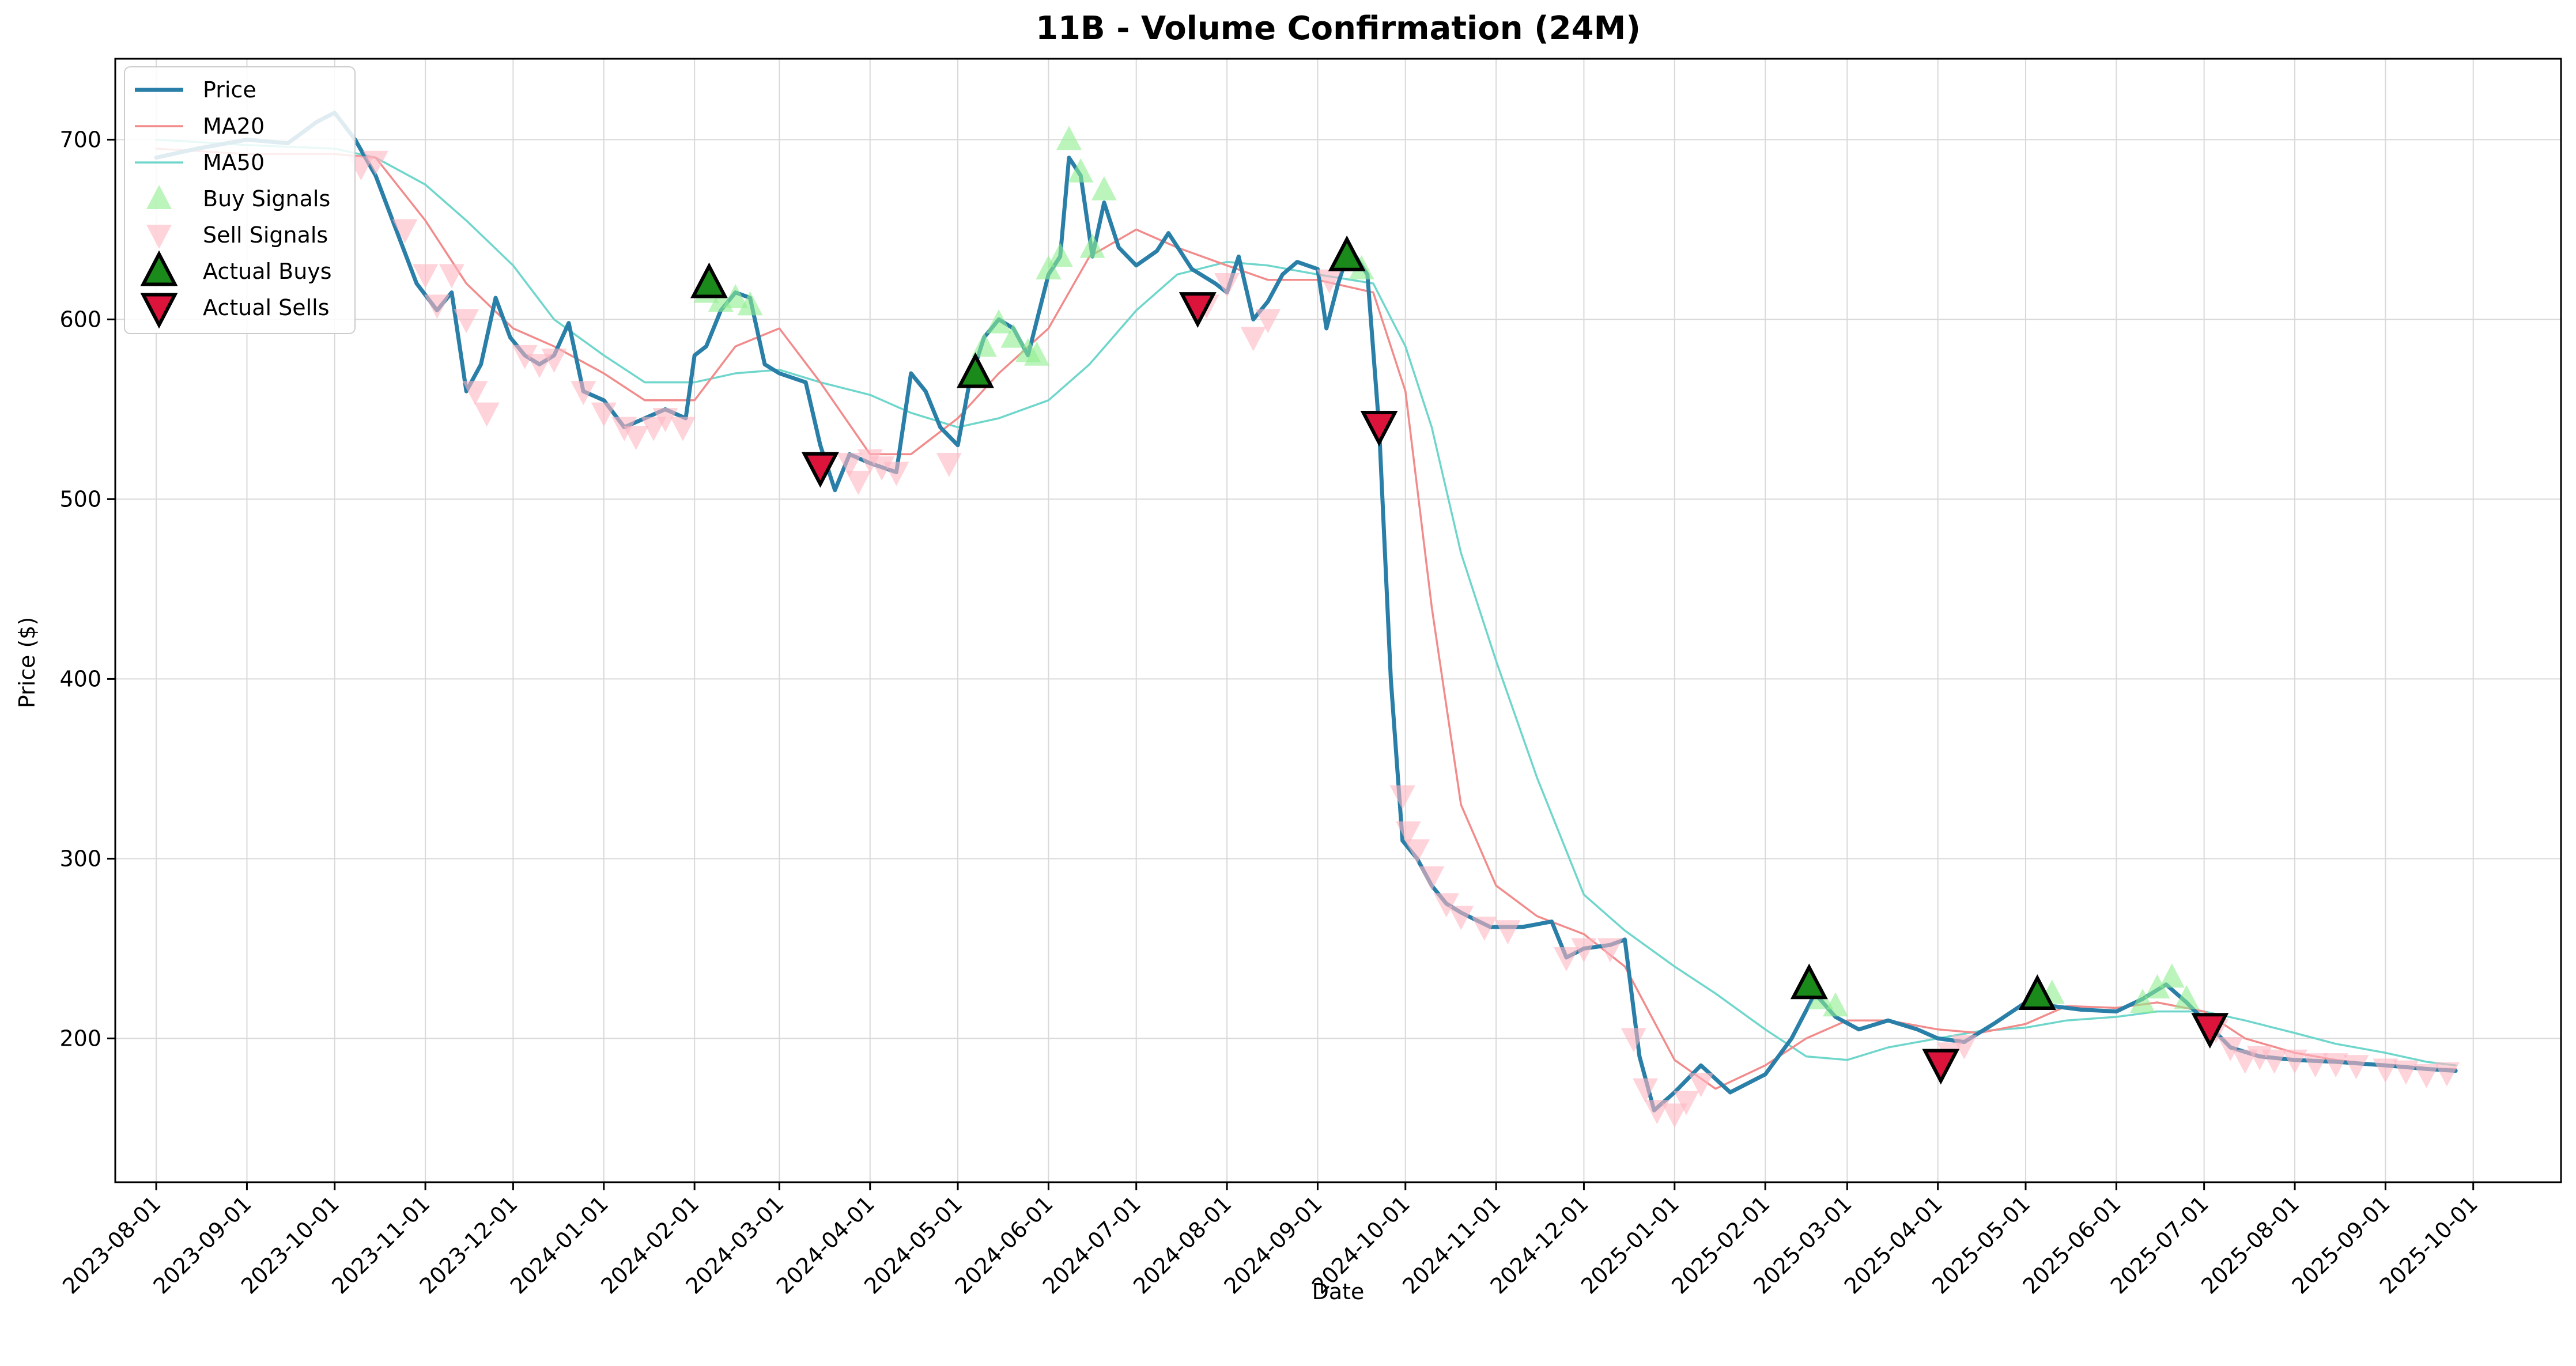 The image size is (2576, 1366). What do you see at coordinates (27, 663) in the screenshot?
I see `y-axis-label: Price ($)` at bounding box center [27, 663].